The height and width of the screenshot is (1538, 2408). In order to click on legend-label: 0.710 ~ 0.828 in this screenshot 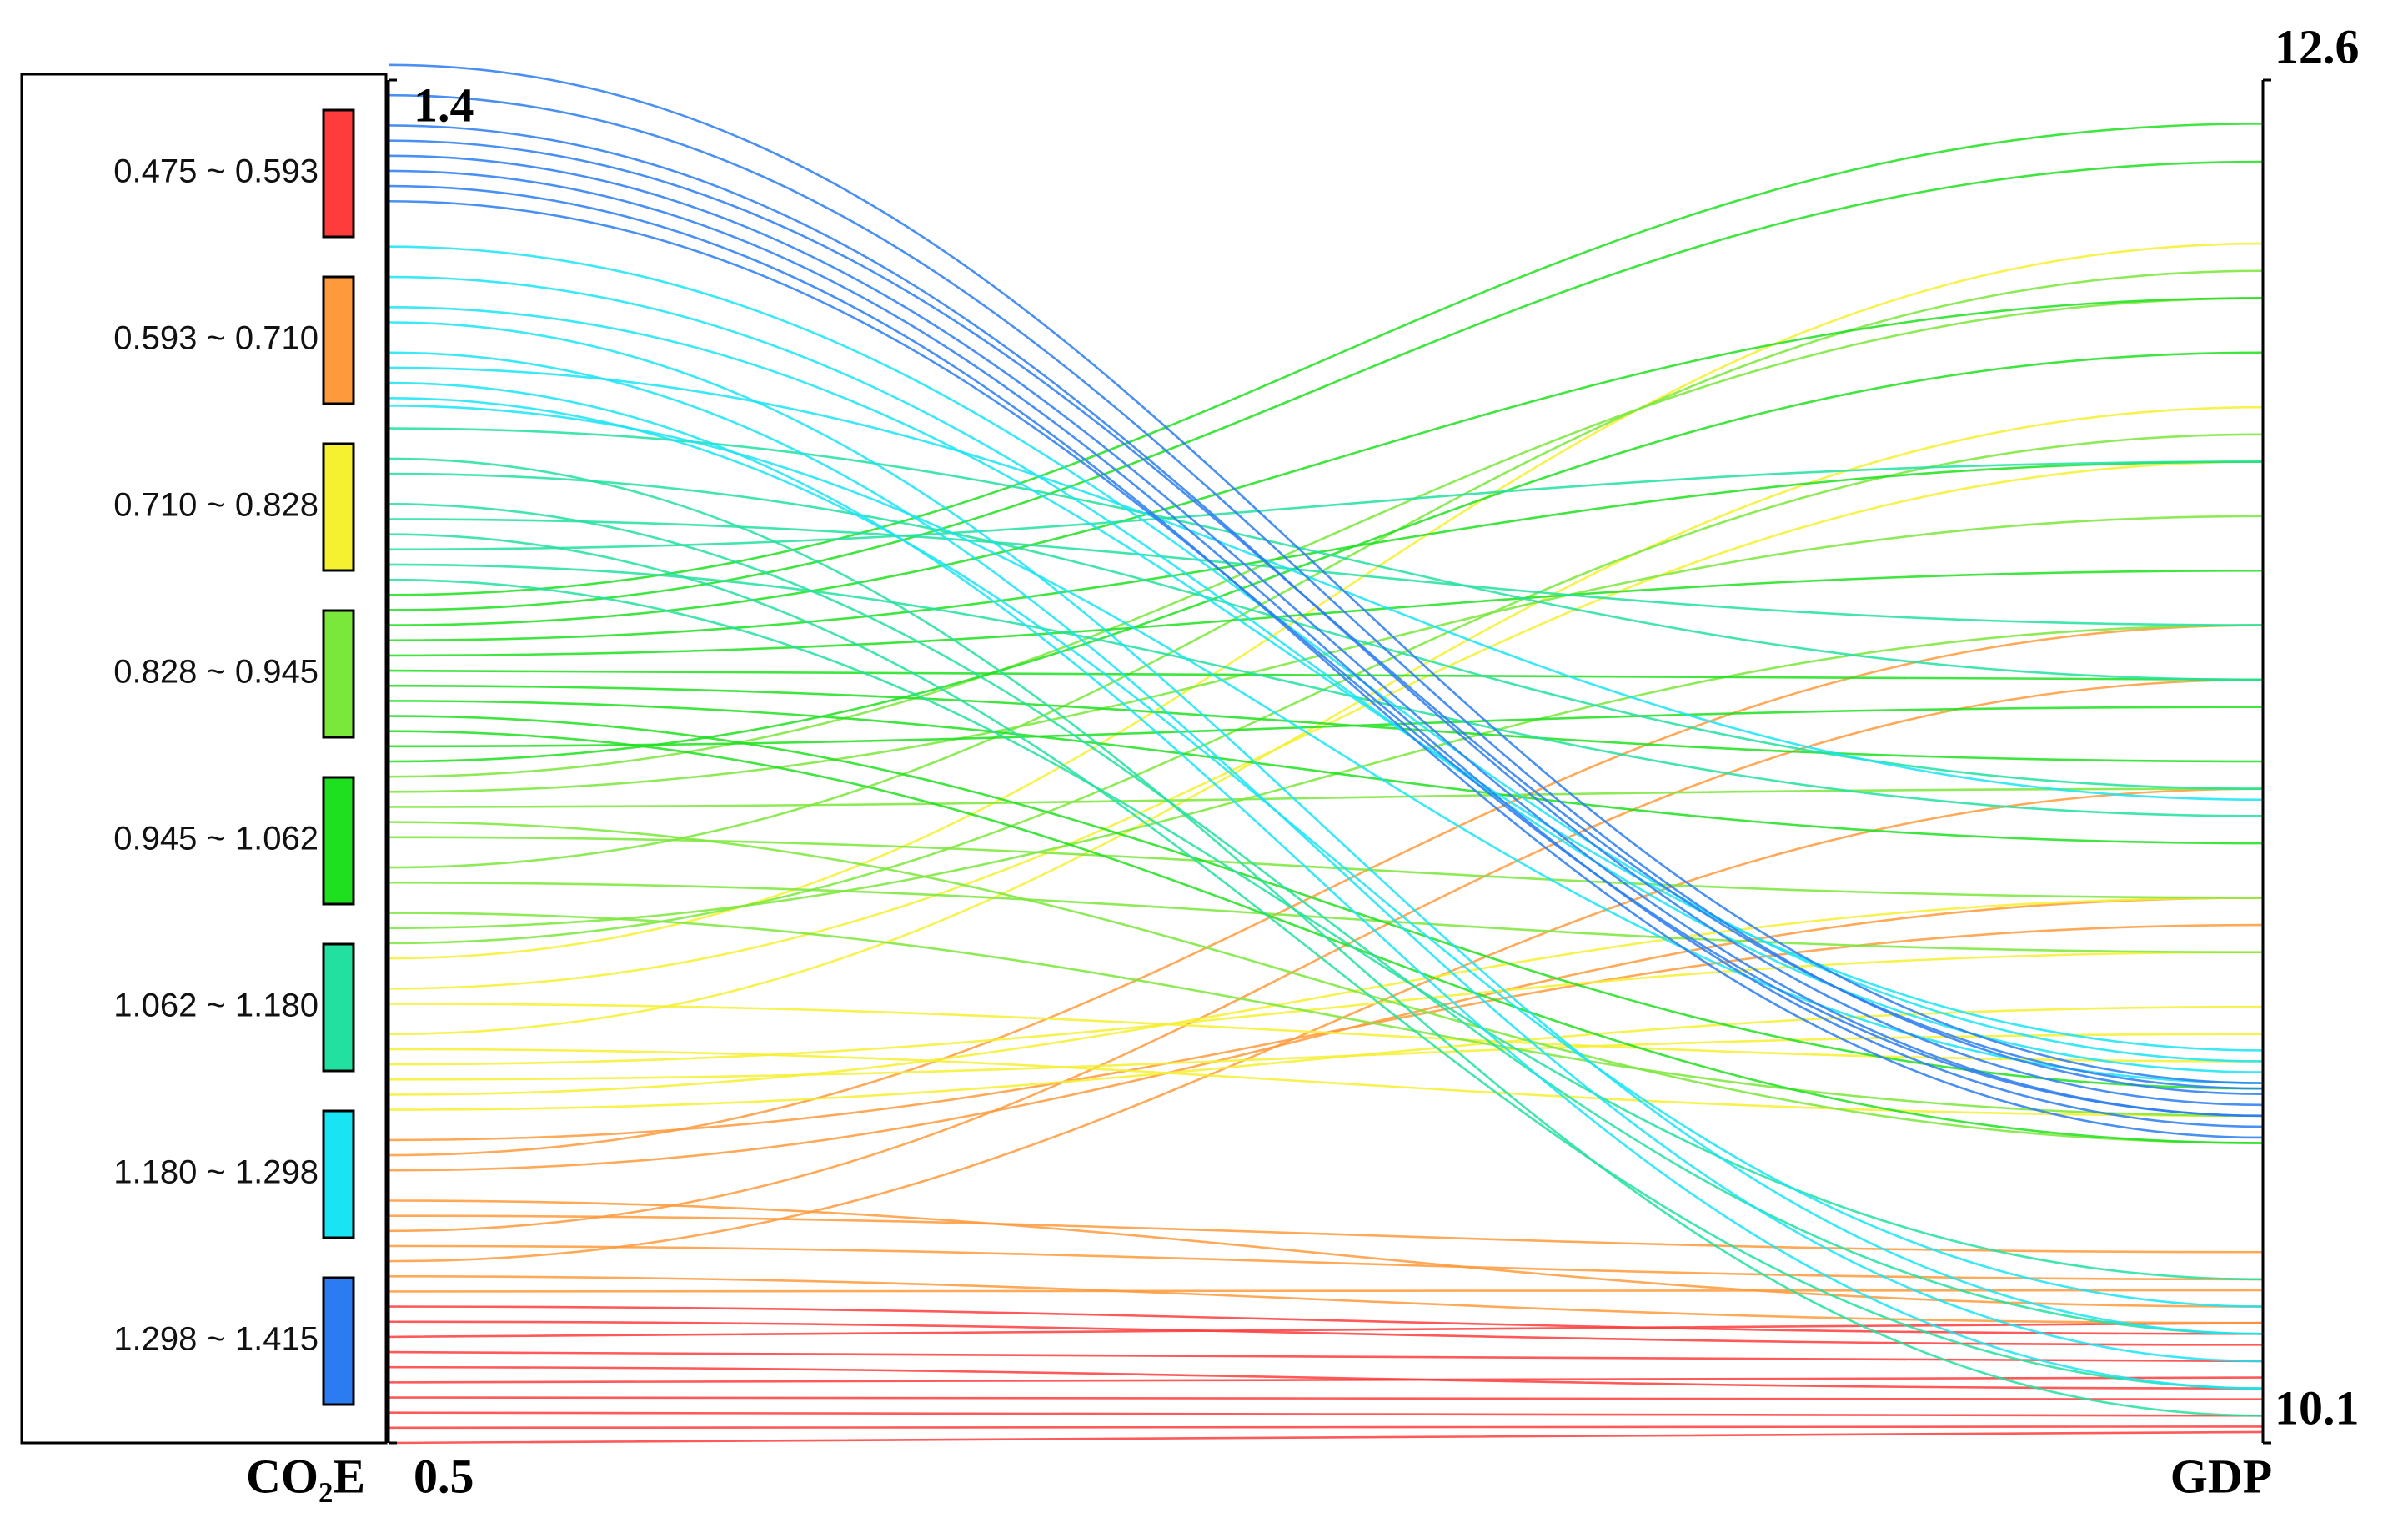, I will do `click(216, 506)`.